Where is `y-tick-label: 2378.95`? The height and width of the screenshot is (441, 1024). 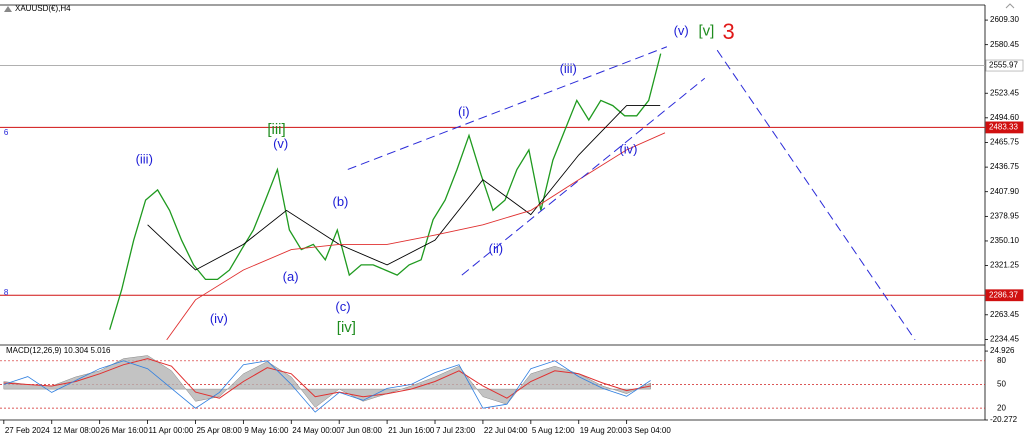
y-tick-label: 2378.95 is located at coordinates (1004, 215).